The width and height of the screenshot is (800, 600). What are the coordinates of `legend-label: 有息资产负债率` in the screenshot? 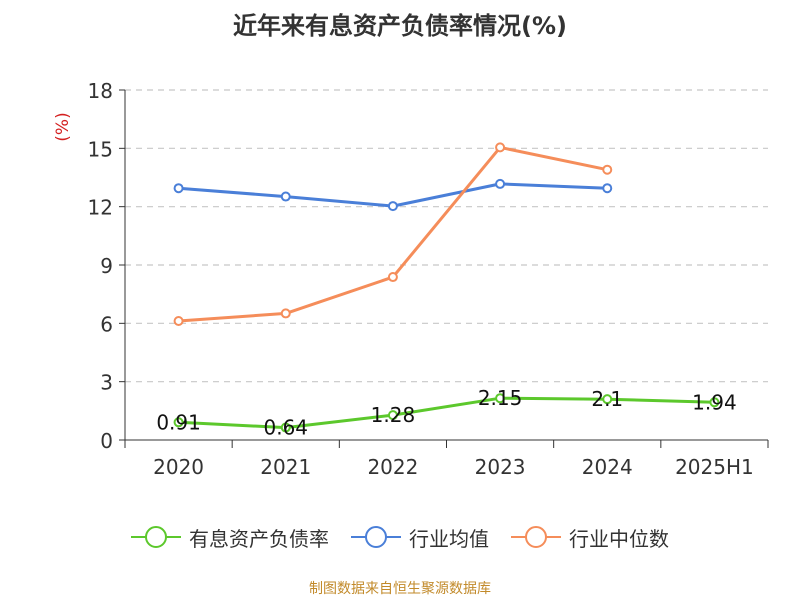 It's located at (259, 538).